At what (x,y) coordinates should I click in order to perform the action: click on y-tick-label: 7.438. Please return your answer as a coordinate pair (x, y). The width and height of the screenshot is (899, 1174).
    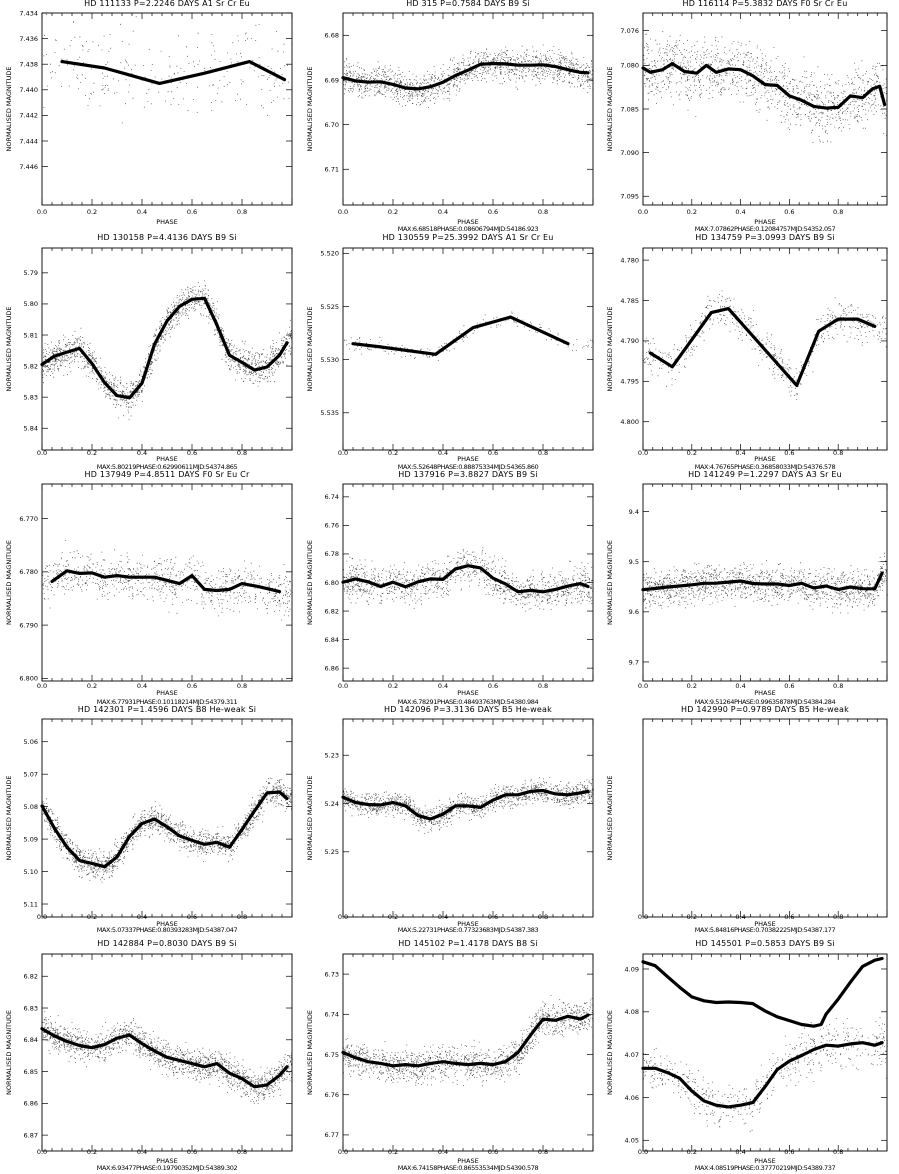
    Looking at the image, I should click on (28, 65).